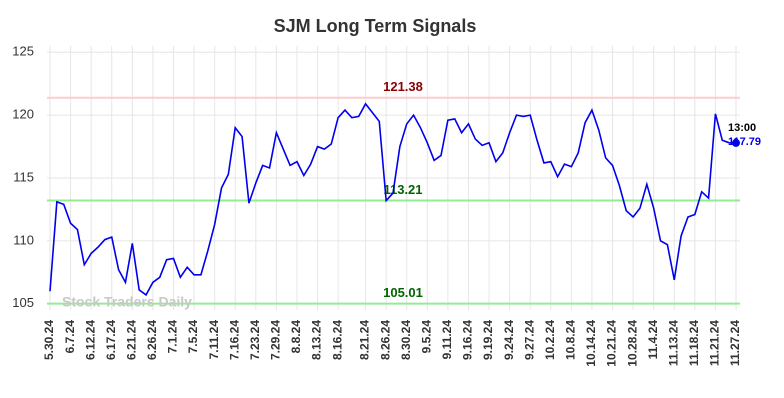  I want to click on x-tick-label: 6.12.24, so click(90, 340).